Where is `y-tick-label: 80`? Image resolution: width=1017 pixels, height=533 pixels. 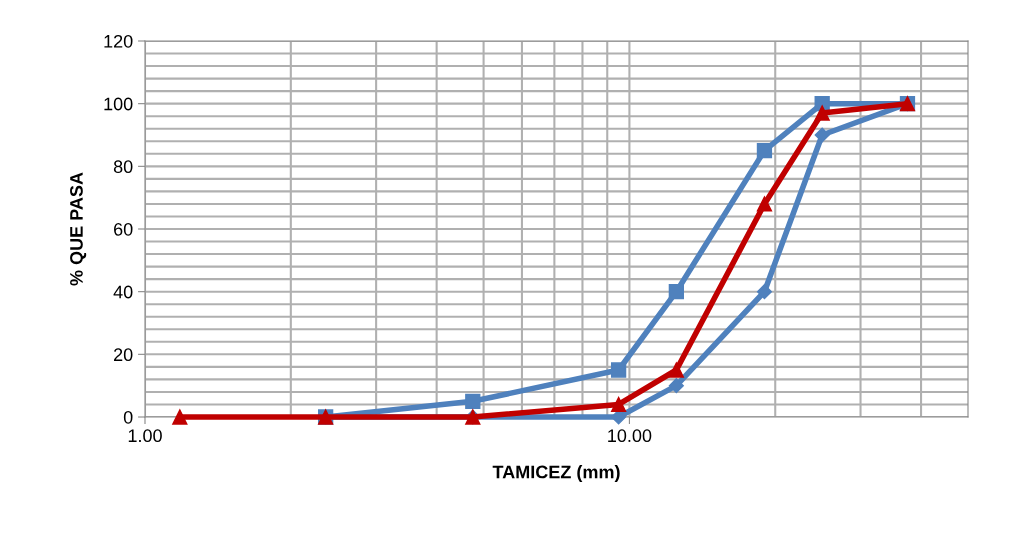
y-tick-label: 80 is located at coordinates (123, 167).